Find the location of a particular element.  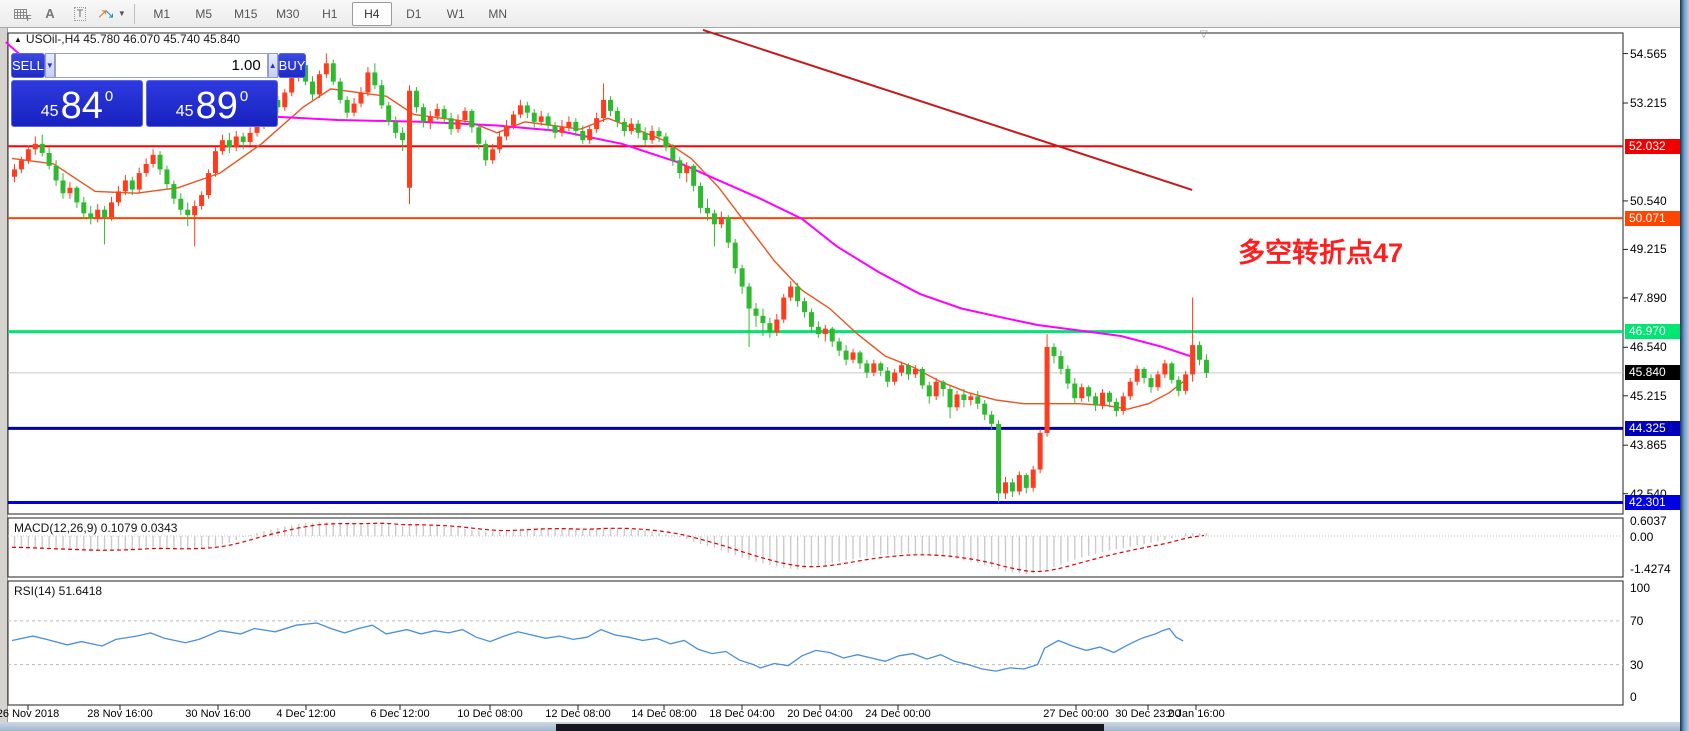

time-axis-label: 30 Dec 23:00 is located at coordinates (1148, 714).